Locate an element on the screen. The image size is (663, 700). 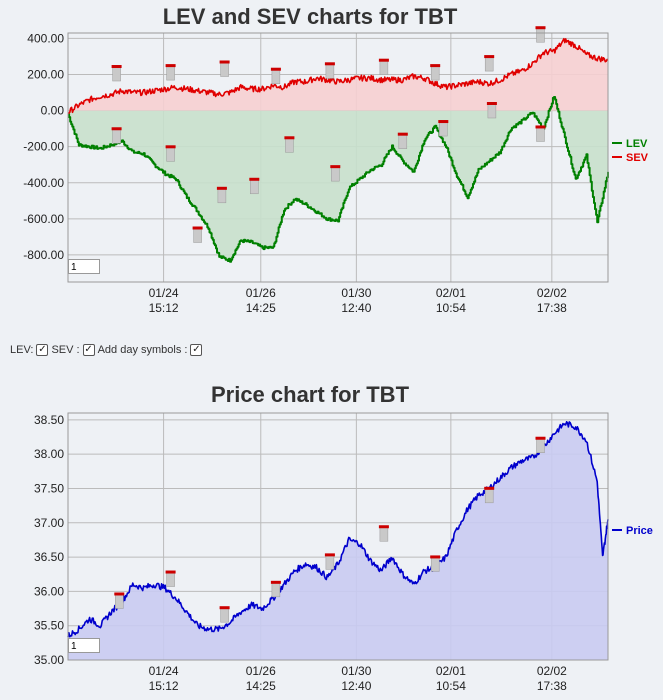
lev-toggle-label: LEV: is located at coordinates (22, 350).